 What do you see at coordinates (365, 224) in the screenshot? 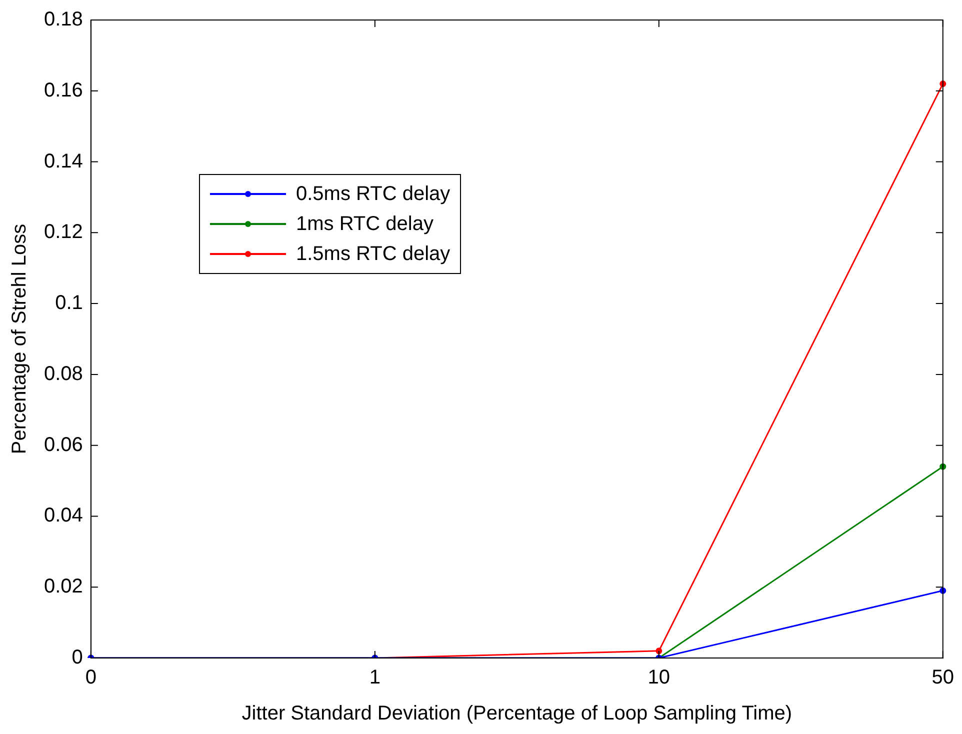
I see `legend-label: 1ms RTC delay` at bounding box center [365, 224].